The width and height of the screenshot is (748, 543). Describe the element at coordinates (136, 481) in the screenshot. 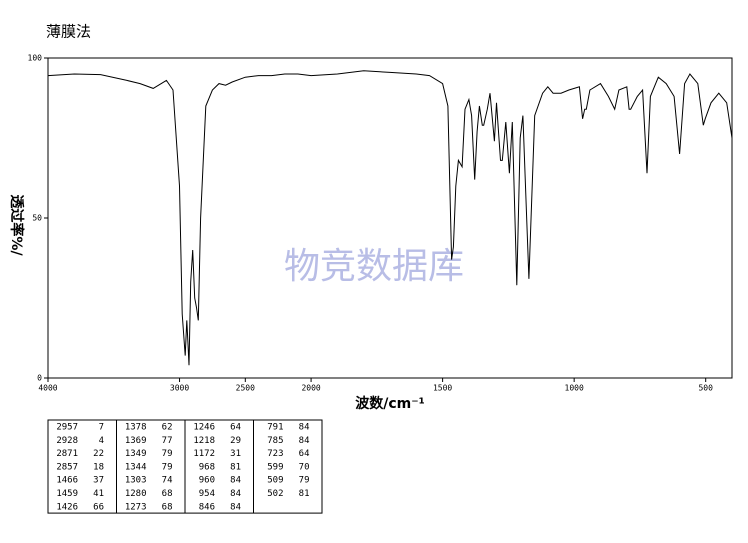

I see `wavenumber-cell: 1303` at that location.